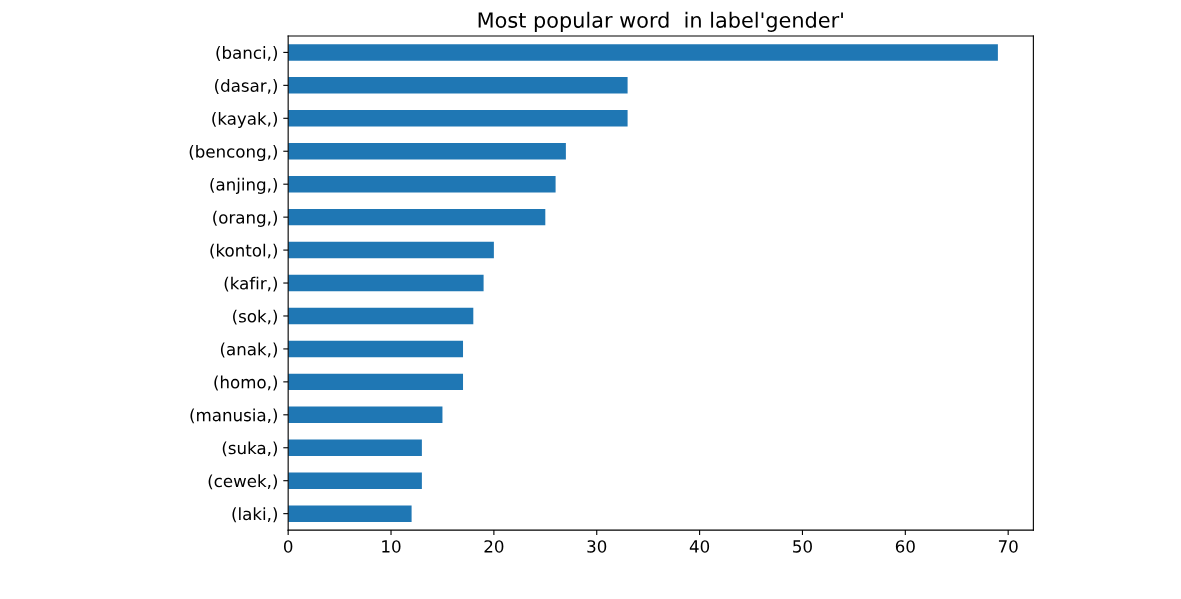  What do you see at coordinates (234, 416) in the screenshot?
I see `y-tick-label: (manusia,)` at bounding box center [234, 416].